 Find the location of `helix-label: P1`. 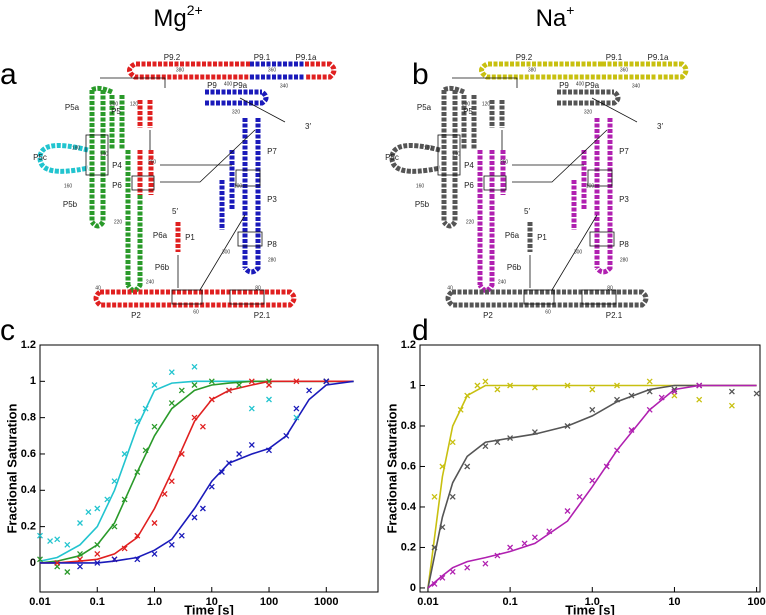

helix-label: P1 is located at coordinates (542, 237).